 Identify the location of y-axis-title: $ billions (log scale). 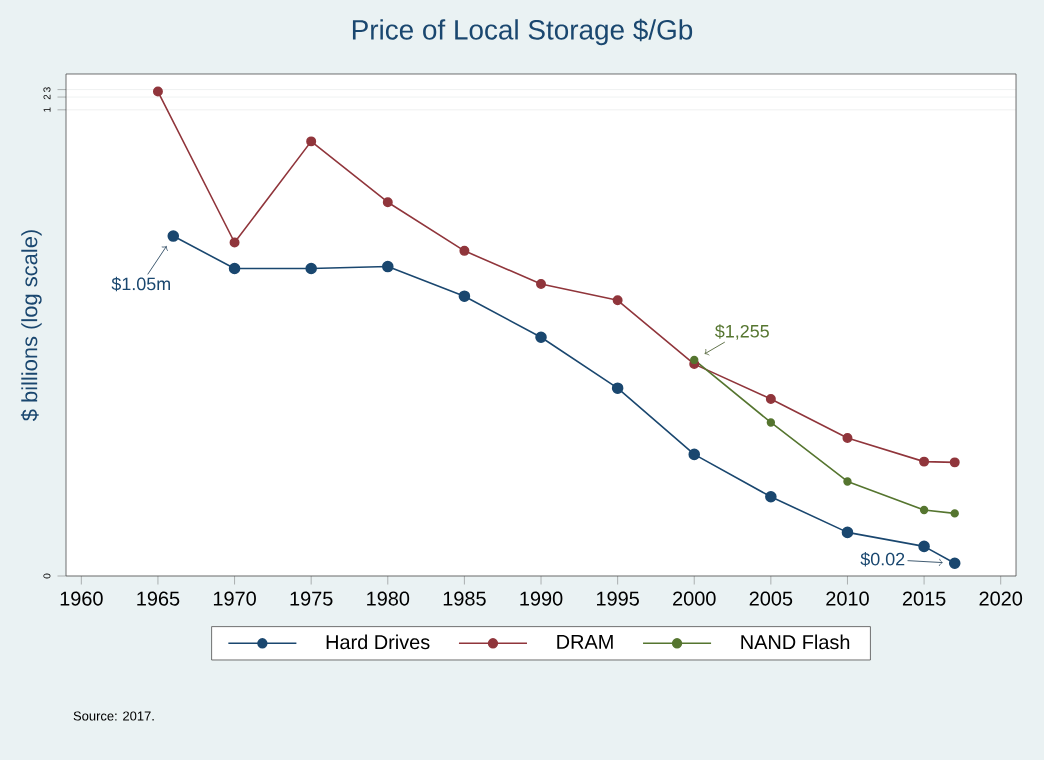
(31, 325).